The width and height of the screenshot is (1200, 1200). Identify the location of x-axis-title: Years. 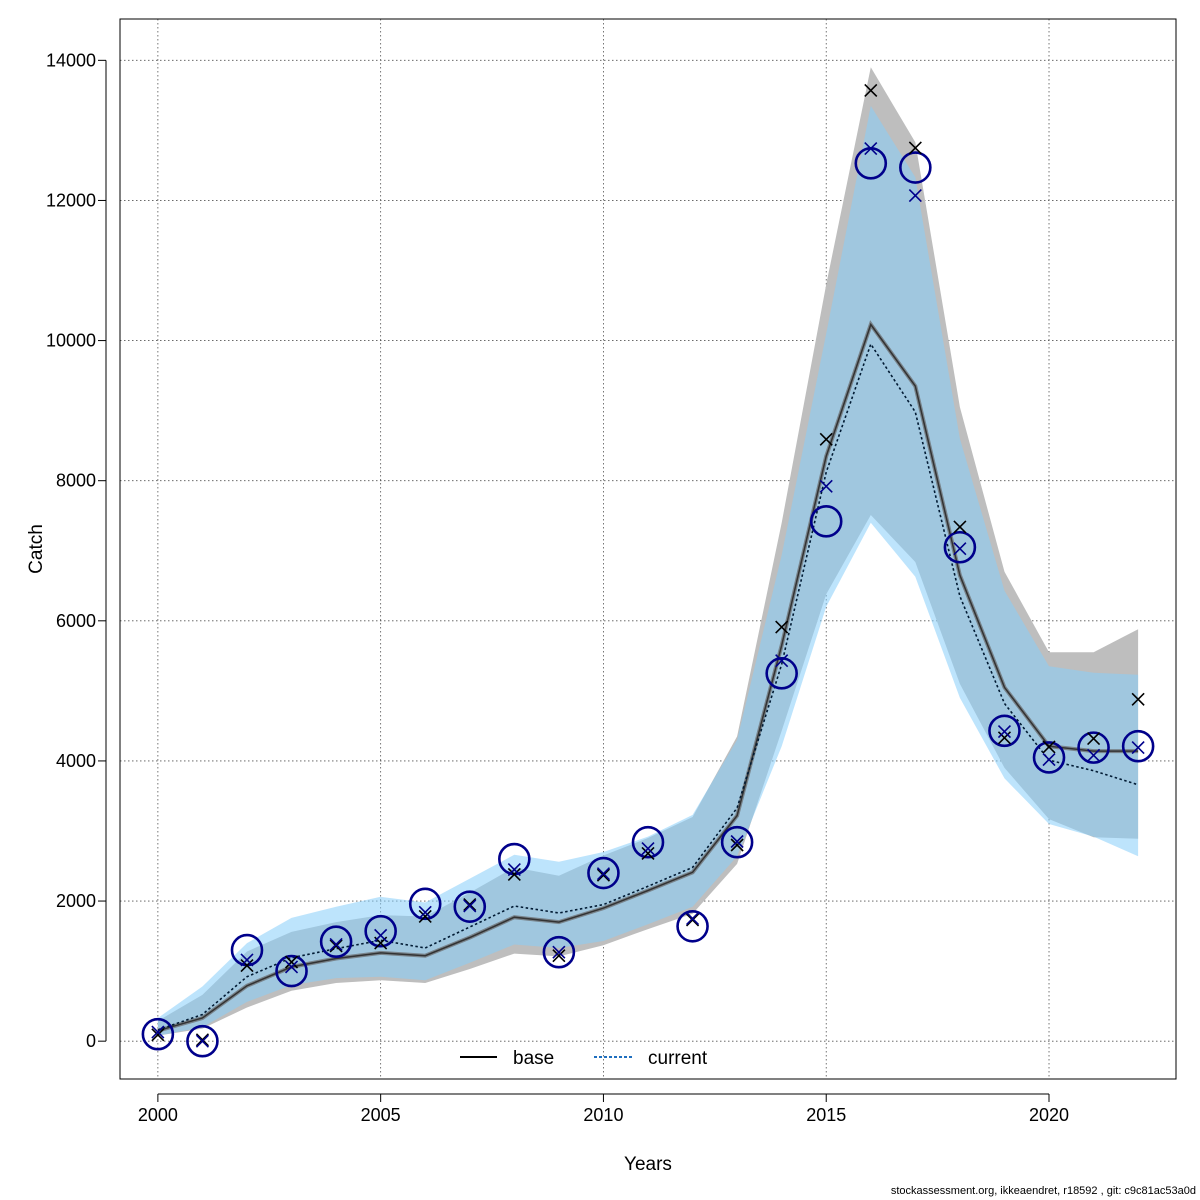
(648, 1164).